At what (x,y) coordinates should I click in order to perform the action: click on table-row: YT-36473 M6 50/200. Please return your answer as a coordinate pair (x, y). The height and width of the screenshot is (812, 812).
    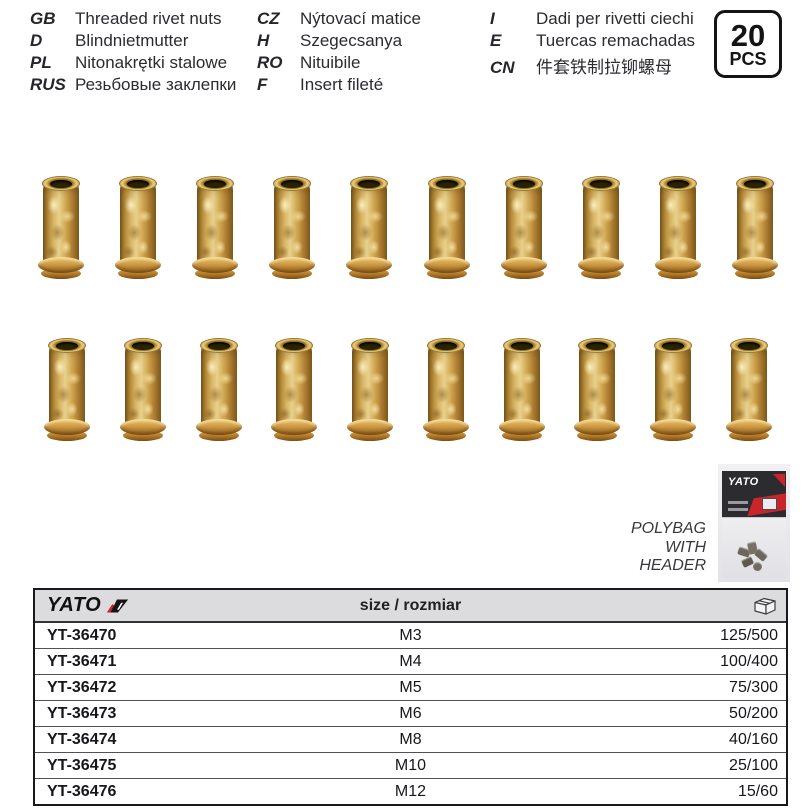
    Looking at the image, I should click on (410, 713).